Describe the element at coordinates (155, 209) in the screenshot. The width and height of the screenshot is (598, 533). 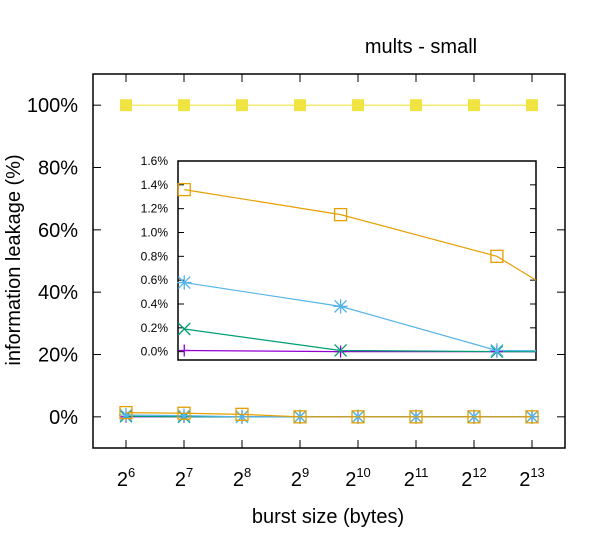
I see `inset-y-tick-label: 1.2%` at that location.